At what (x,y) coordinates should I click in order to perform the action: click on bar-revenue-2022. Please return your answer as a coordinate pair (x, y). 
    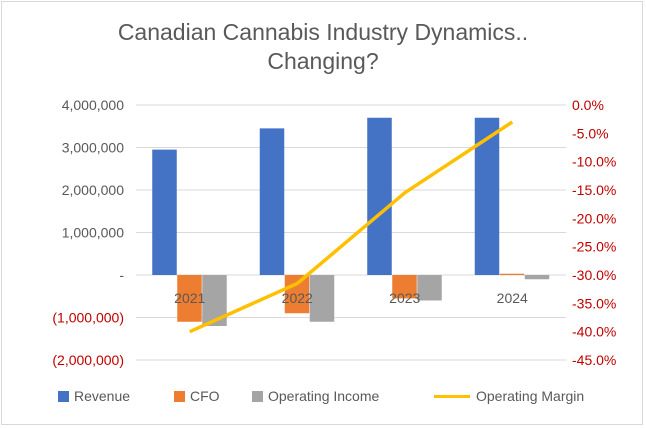
    Looking at the image, I should click on (272, 201).